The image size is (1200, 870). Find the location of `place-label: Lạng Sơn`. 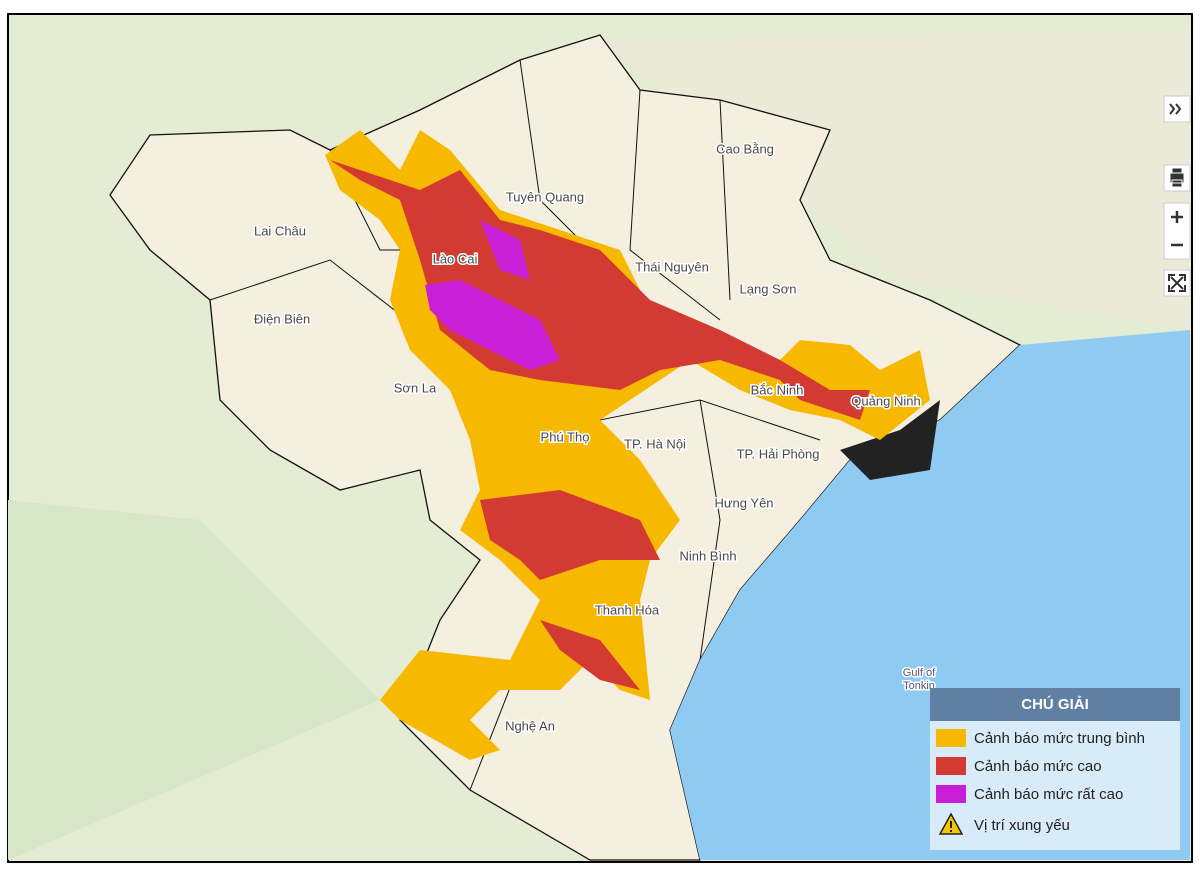

place-label: Lạng Sơn is located at coordinates (768, 288).